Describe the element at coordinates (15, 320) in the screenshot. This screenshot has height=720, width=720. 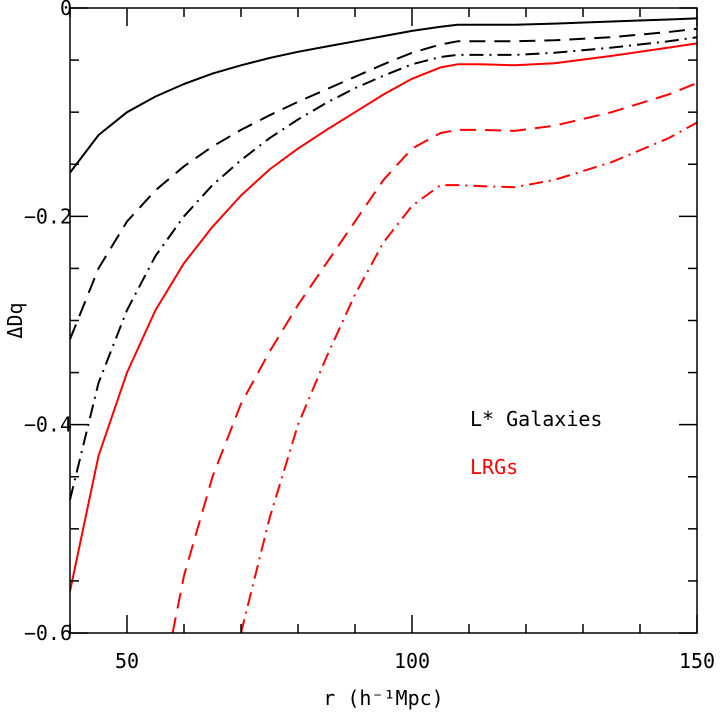
I see `y-axis-title: ΔDq` at that location.